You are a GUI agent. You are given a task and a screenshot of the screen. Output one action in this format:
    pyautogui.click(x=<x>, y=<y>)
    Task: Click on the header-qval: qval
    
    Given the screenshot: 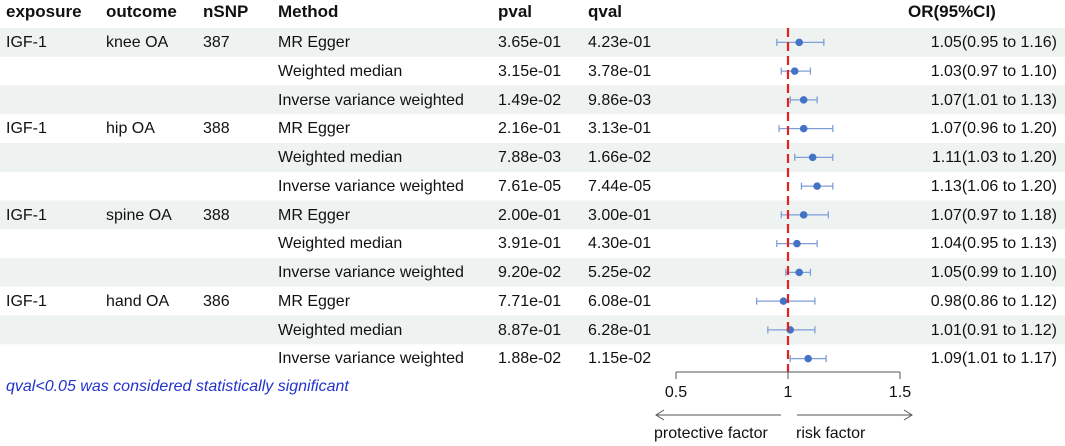 What is the action you would take?
    pyautogui.click(x=605, y=11)
    